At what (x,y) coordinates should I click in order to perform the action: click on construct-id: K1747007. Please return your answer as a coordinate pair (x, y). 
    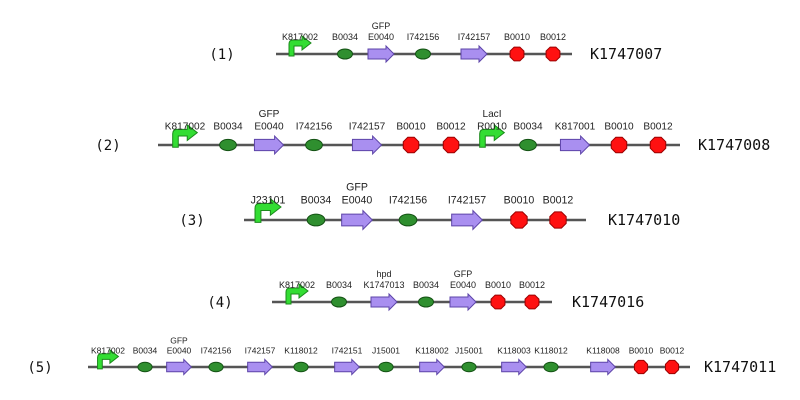
    Looking at the image, I should click on (626, 54).